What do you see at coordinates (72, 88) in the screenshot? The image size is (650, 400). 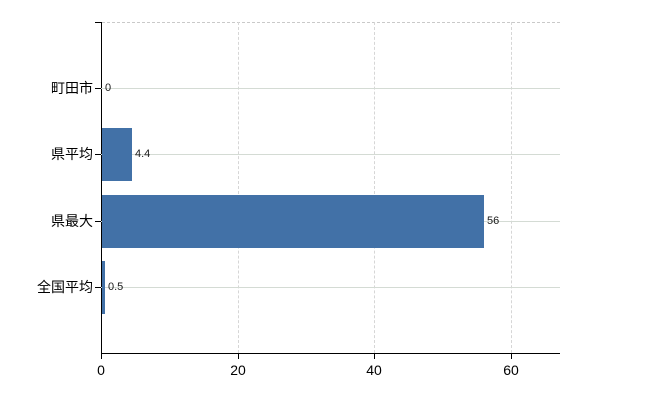 I see `category-label: 町田市` at bounding box center [72, 88].